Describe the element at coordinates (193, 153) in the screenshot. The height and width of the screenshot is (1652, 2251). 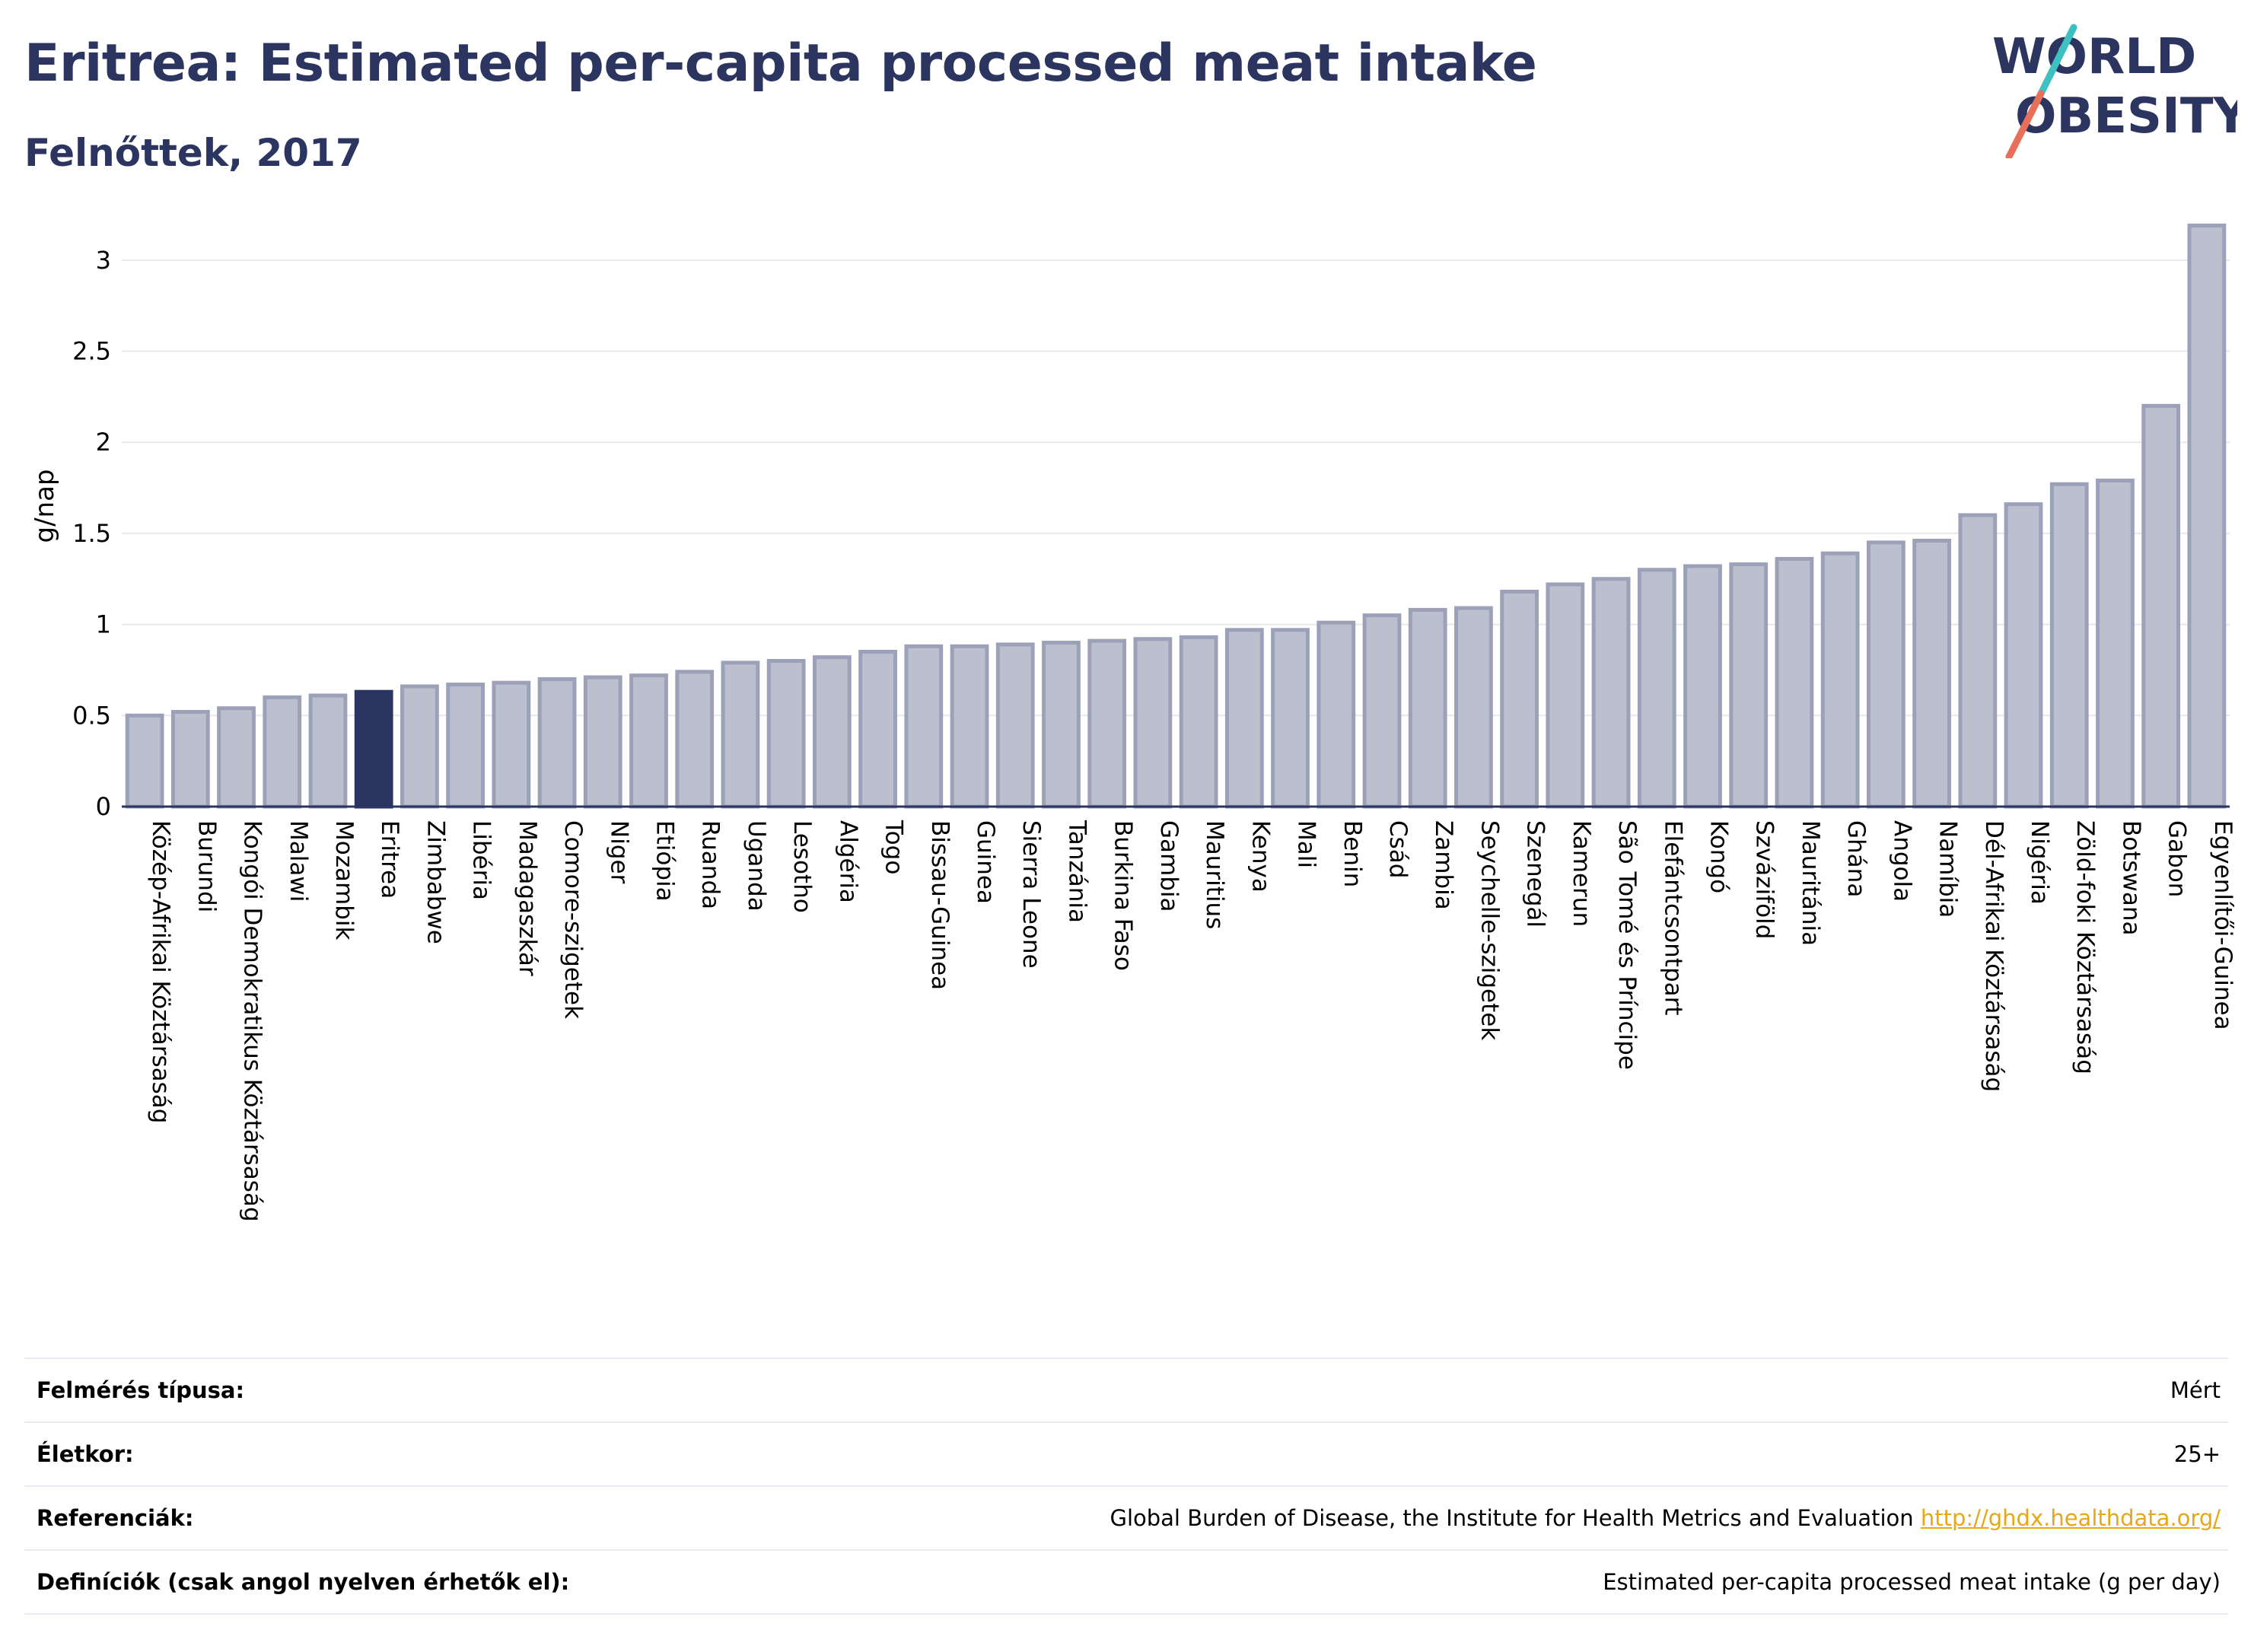
I see `chart-subtitle: Felnőttek, 2017` at that location.